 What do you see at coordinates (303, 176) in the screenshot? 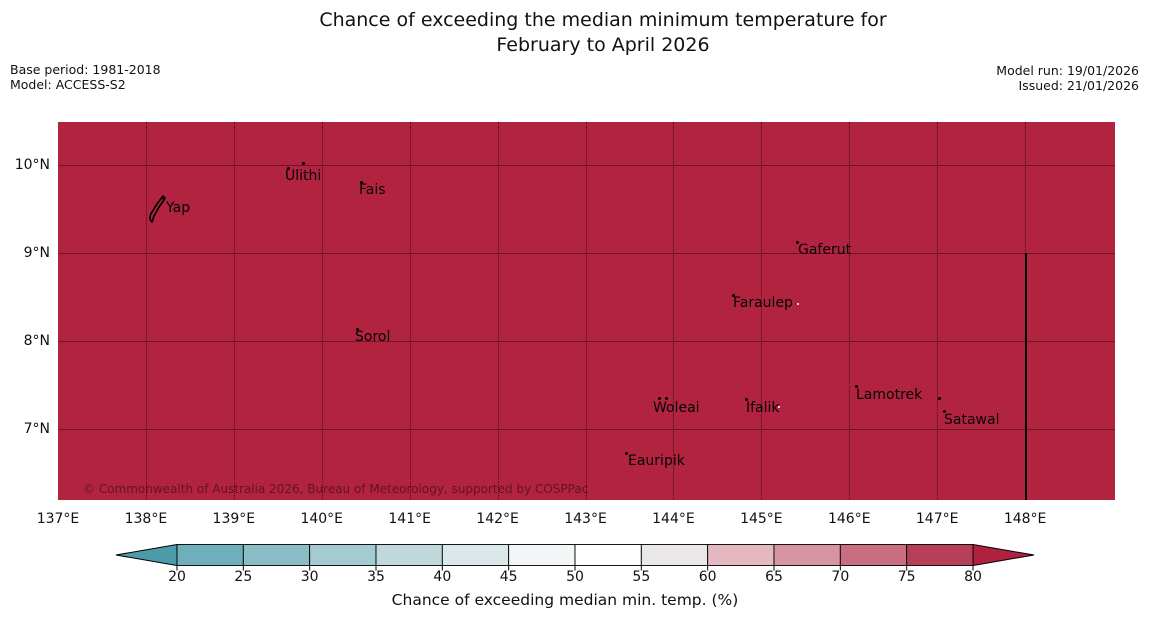
I see `island-label-ulithi: Ulithi` at bounding box center [303, 176].